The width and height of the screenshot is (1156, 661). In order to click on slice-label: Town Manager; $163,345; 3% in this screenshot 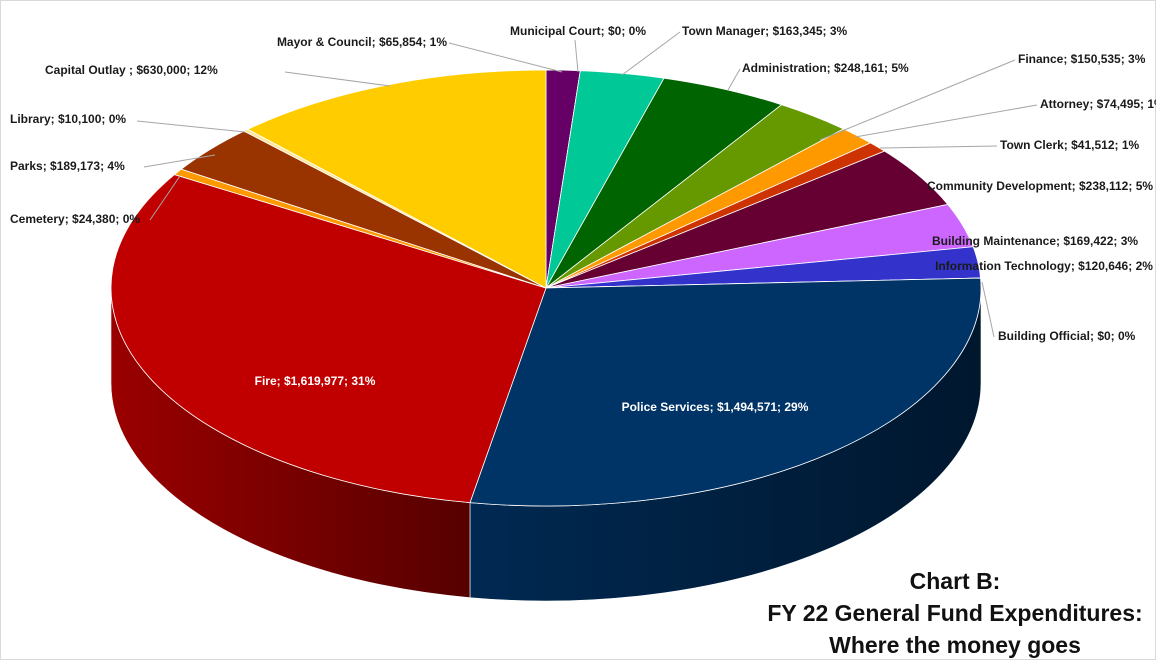, I will do `click(765, 31)`.